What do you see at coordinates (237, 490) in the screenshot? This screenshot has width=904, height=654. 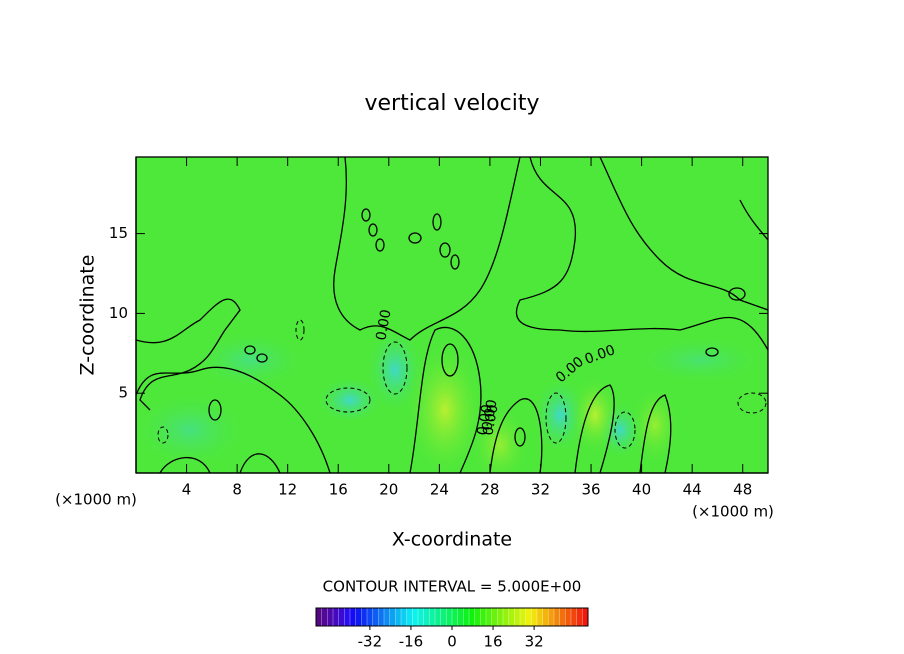 I see `x-tick-label: 8` at bounding box center [237, 490].